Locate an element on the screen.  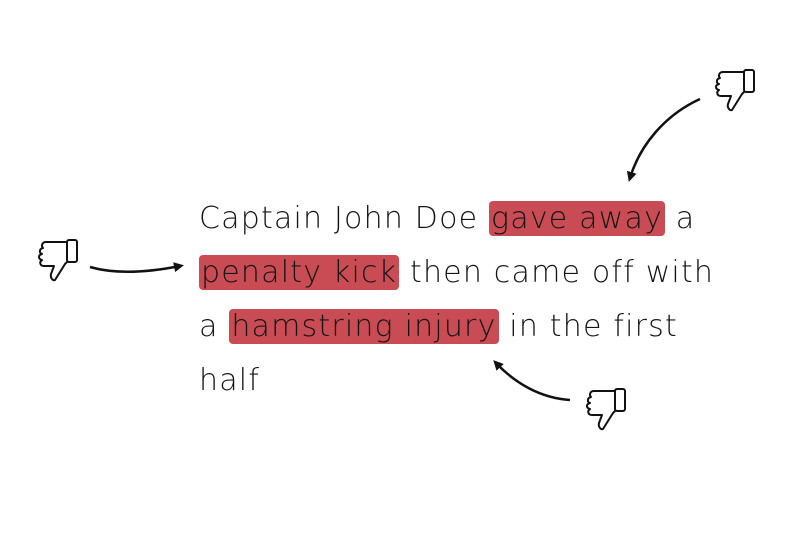
sentence-line-2: penalty kick then came off with is located at coordinates (456, 273).